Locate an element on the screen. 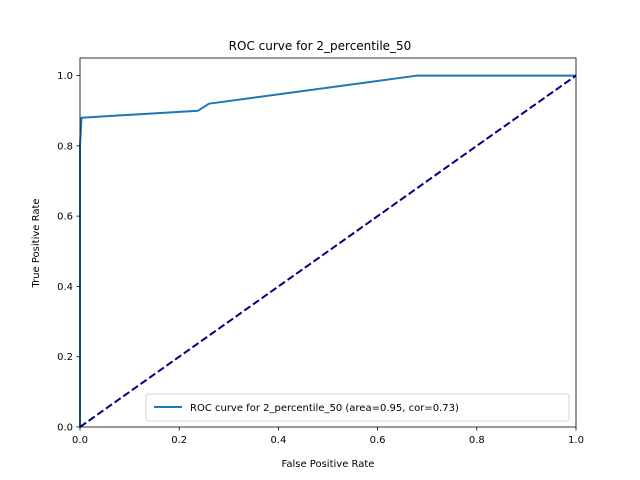 This screenshot has width=640, height=480. y-tick-label: 1.0 is located at coordinates (65, 76).